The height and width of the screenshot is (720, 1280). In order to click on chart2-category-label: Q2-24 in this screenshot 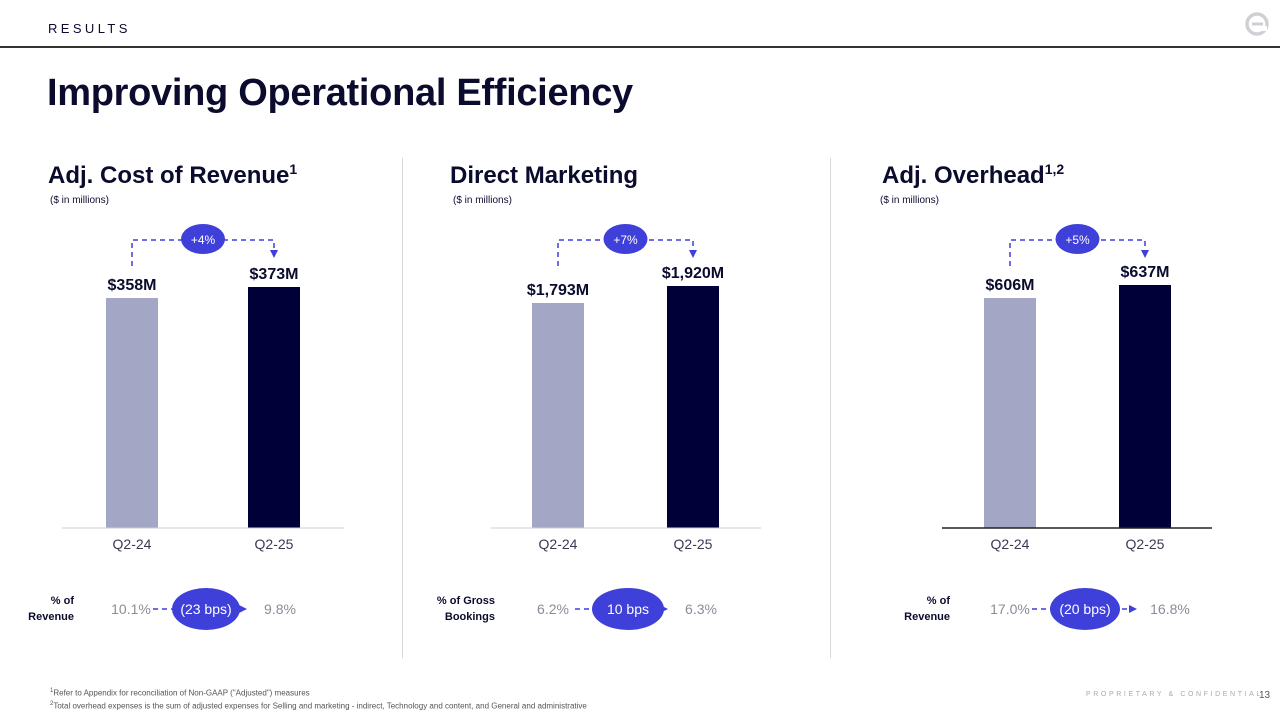, I will do `click(558, 544)`.